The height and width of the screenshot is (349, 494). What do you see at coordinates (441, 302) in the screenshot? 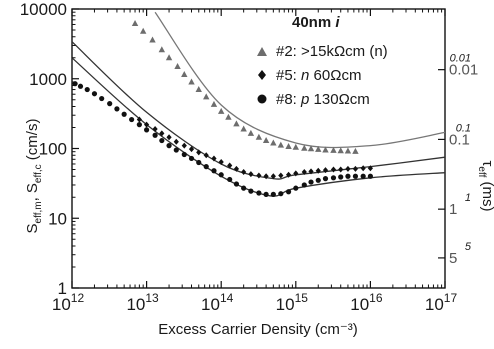
I see `x-tick-label: 1017` at bounding box center [441, 302].